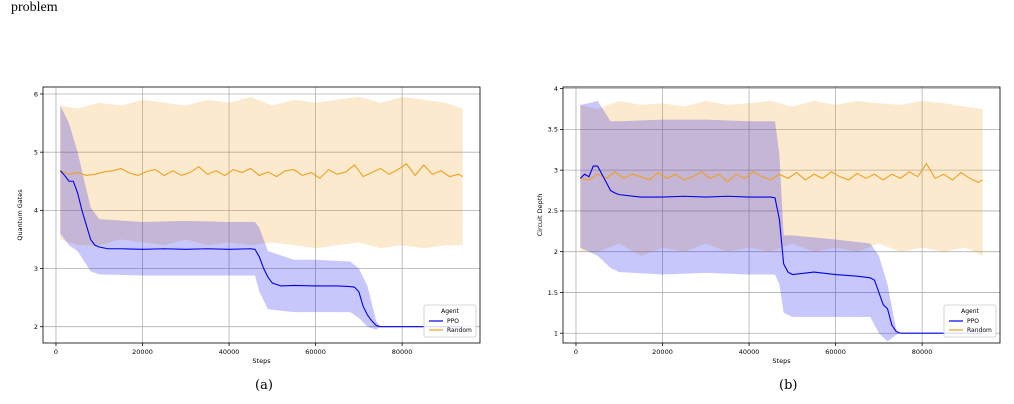  What do you see at coordinates (36, 94) in the screenshot?
I see `y-tick-label: 6` at bounding box center [36, 94].